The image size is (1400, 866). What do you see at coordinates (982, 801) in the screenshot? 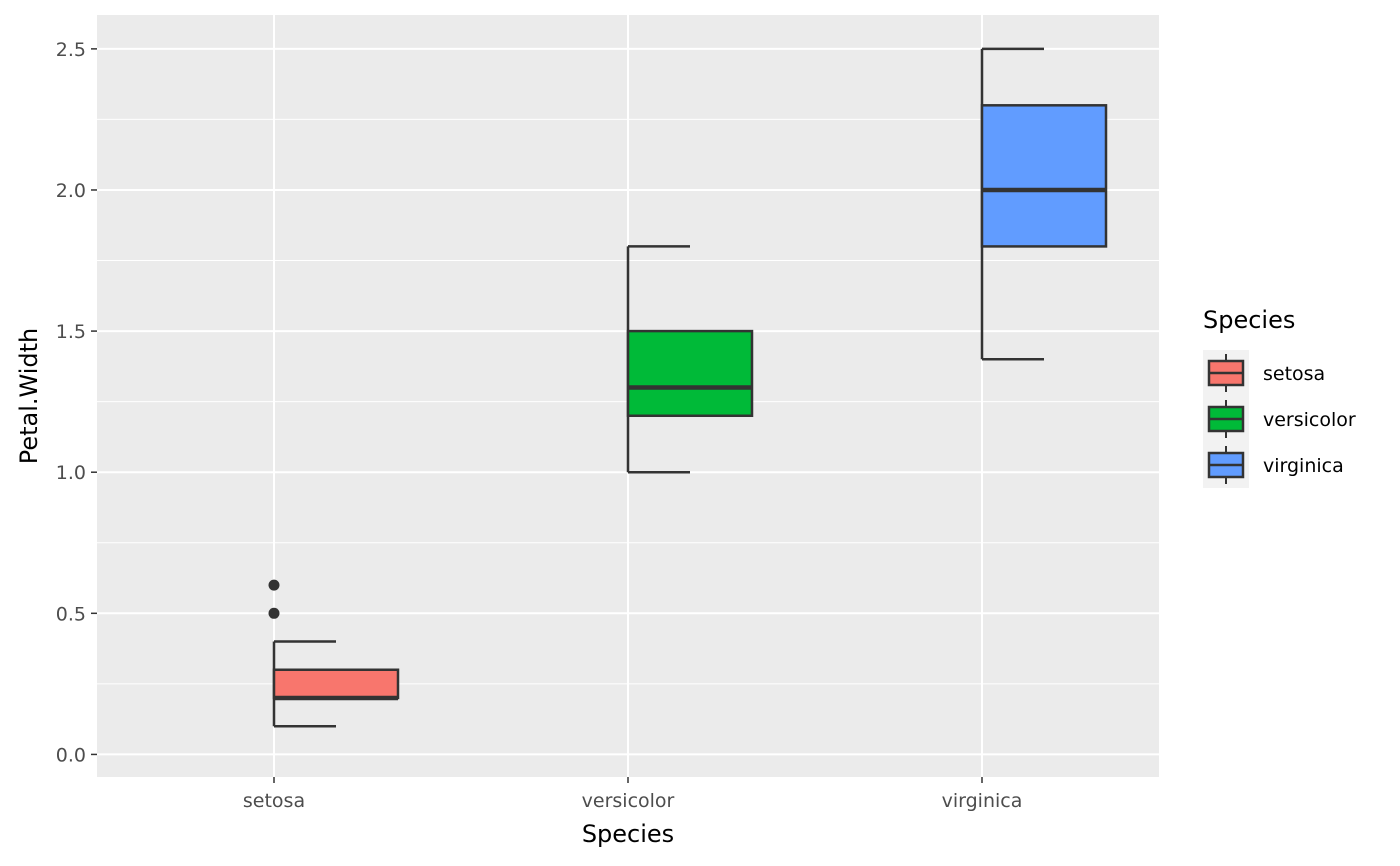
I see `x-tick-label: virginica` at bounding box center [982, 801].